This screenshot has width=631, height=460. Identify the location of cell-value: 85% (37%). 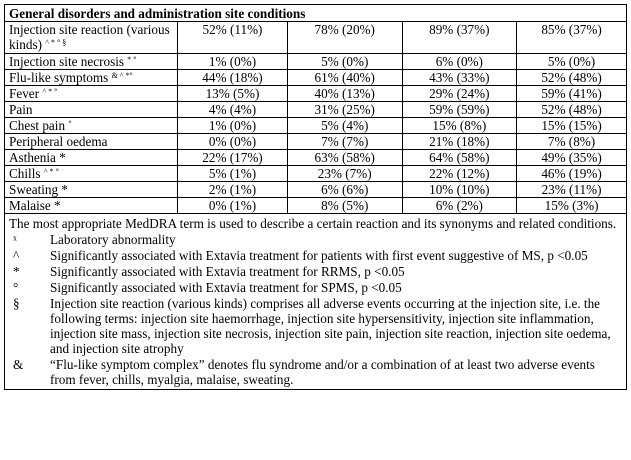
(571, 37).